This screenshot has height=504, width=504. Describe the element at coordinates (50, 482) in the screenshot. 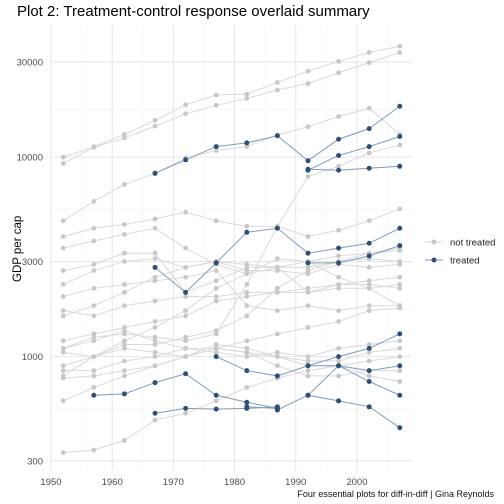

I see `x-tick-label: 1950` at that location.